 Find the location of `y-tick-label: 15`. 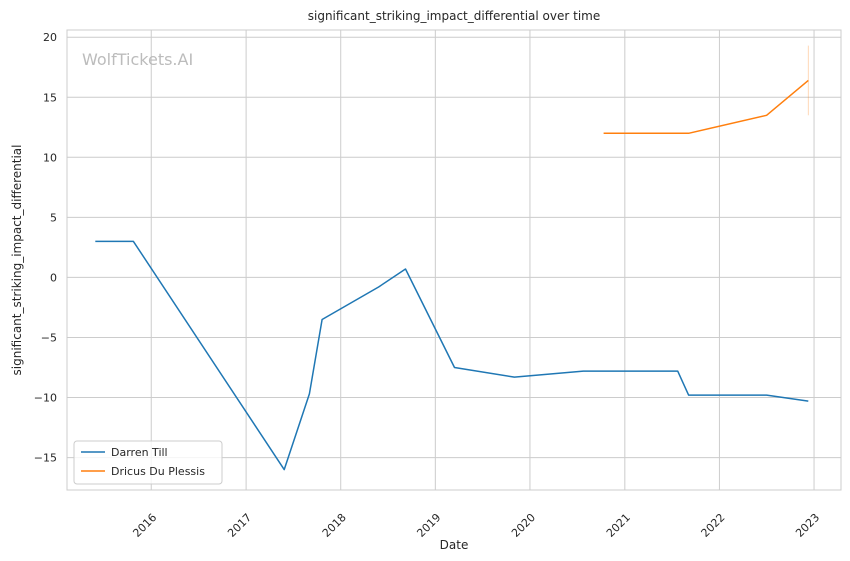

y-tick-label: 15 is located at coordinates (50, 97).